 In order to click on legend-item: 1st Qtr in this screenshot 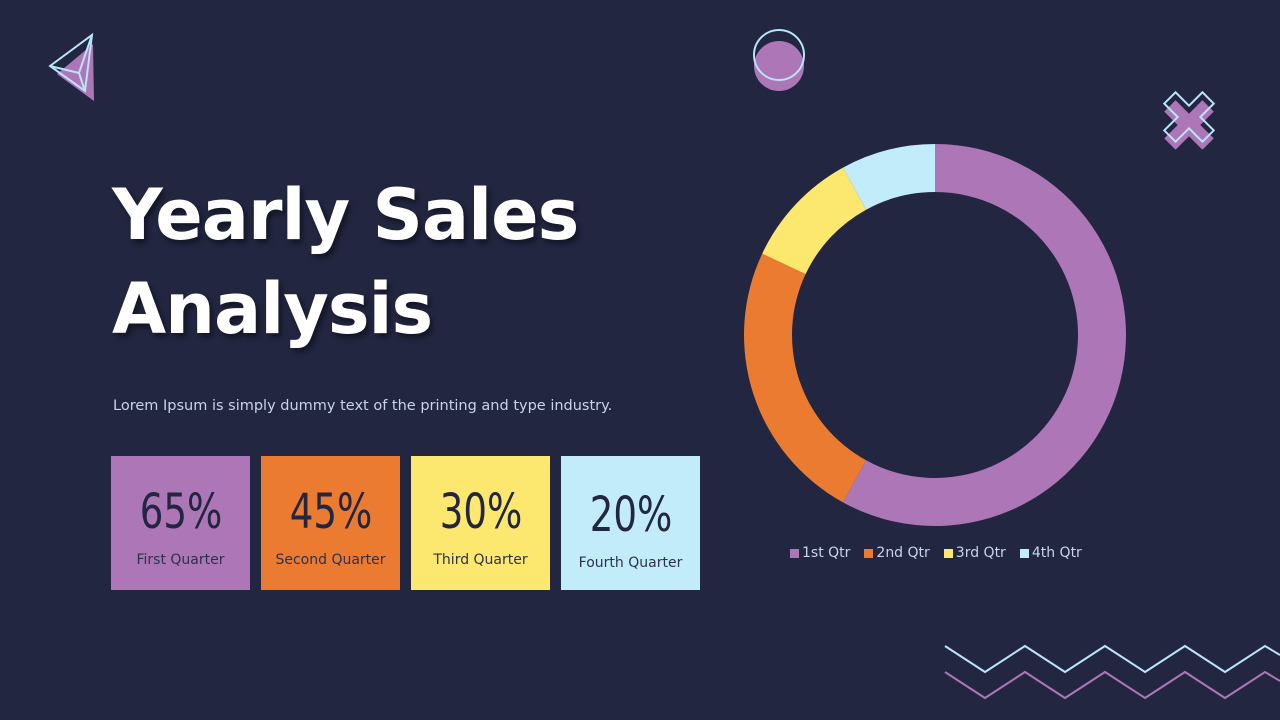, I will do `click(820, 553)`.